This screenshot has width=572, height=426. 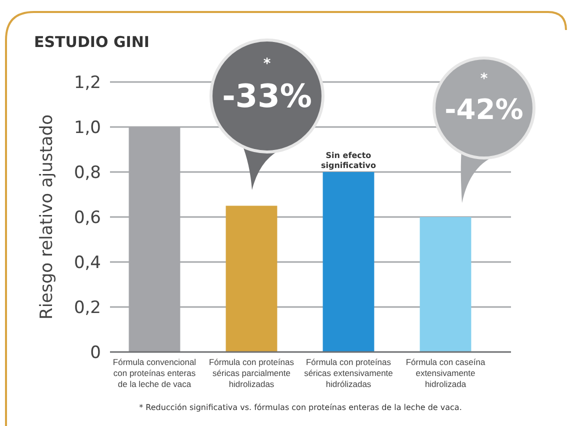 I want to click on x-tick-label: Fórmula con proteínas séricas parcialmente hidrolizadas, so click(x=251, y=373).